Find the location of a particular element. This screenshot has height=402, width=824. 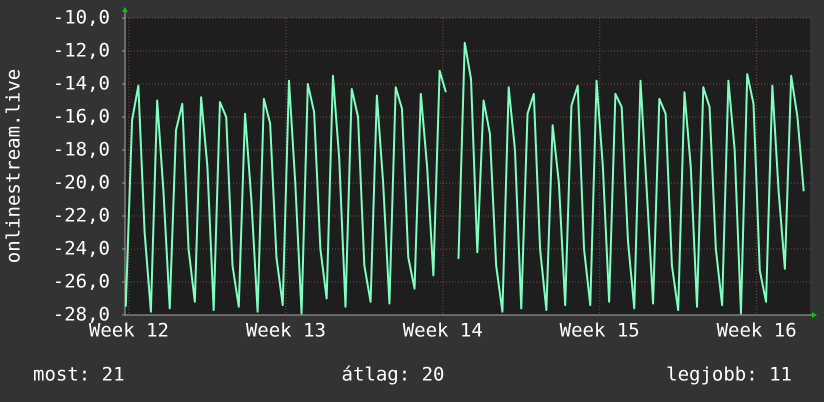

x-tick-label: Week 12 is located at coordinates (129, 331).